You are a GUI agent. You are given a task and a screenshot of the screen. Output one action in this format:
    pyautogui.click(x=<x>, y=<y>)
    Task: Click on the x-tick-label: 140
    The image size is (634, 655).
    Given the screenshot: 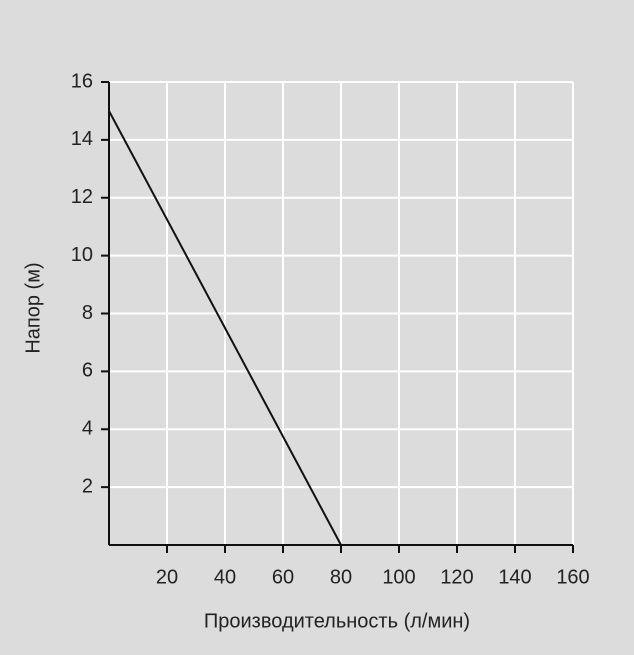 What is the action you would take?
    pyautogui.click(x=514, y=577)
    